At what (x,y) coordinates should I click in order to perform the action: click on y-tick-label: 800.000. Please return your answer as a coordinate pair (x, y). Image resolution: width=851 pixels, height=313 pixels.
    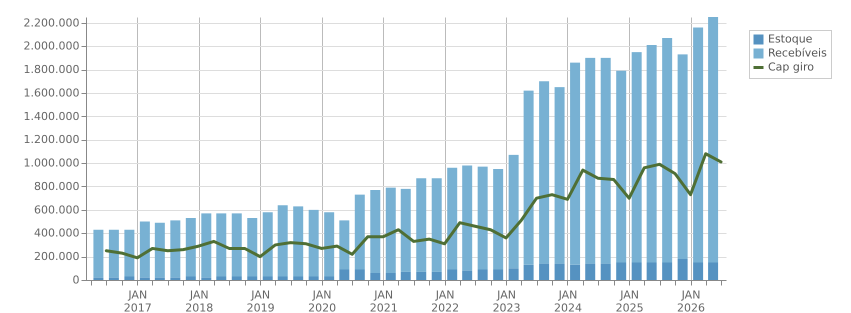
    Looking at the image, I should click on (57, 186).